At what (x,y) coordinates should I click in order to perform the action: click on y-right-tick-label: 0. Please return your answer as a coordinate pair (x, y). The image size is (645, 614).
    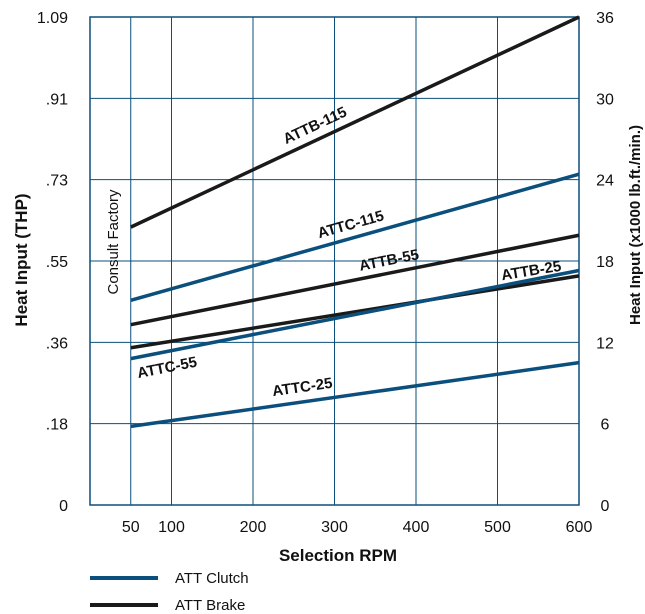
    Looking at the image, I should click on (605, 506).